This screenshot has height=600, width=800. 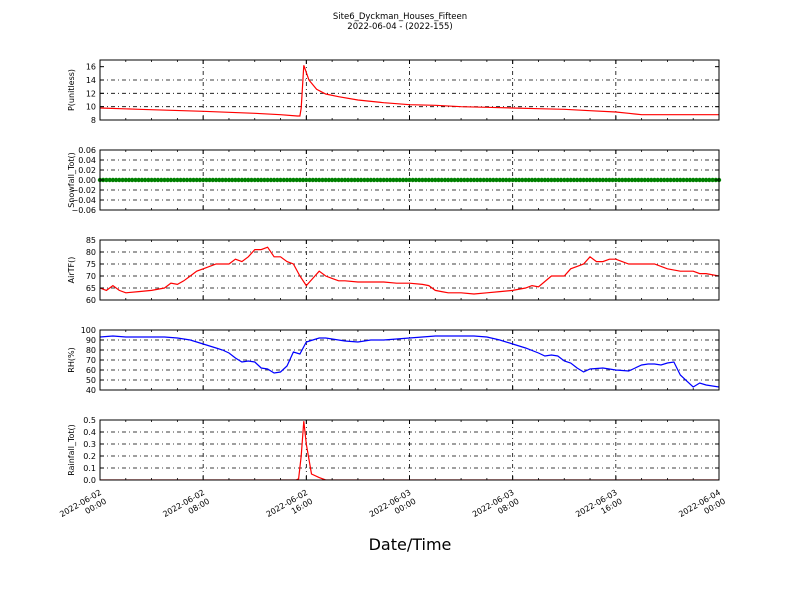 I want to click on y-tick-label: 80, so click(x=91, y=350).